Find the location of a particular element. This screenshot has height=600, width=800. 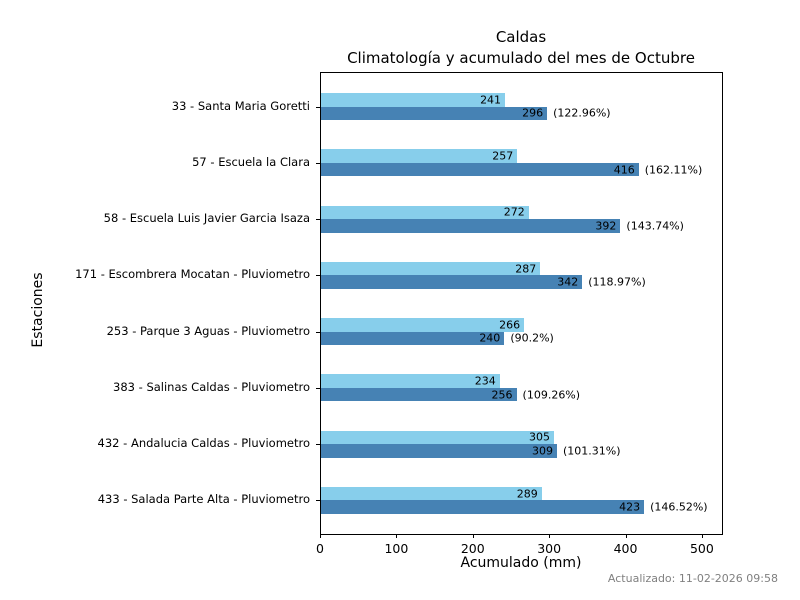

x-tick-label: 0 is located at coordinates (320, 548).